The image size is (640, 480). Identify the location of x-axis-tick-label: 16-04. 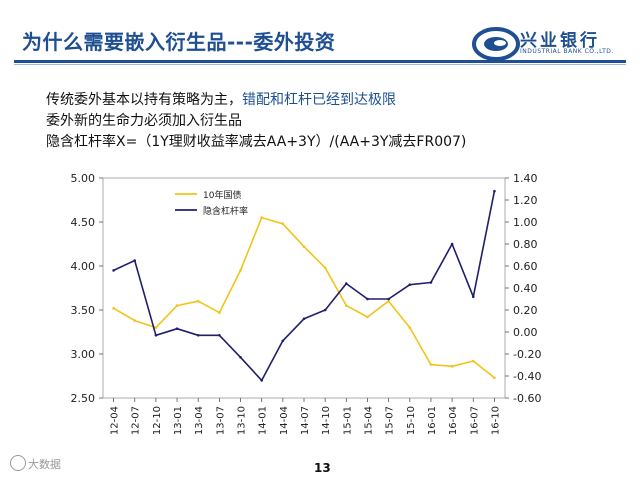
(453, 420).